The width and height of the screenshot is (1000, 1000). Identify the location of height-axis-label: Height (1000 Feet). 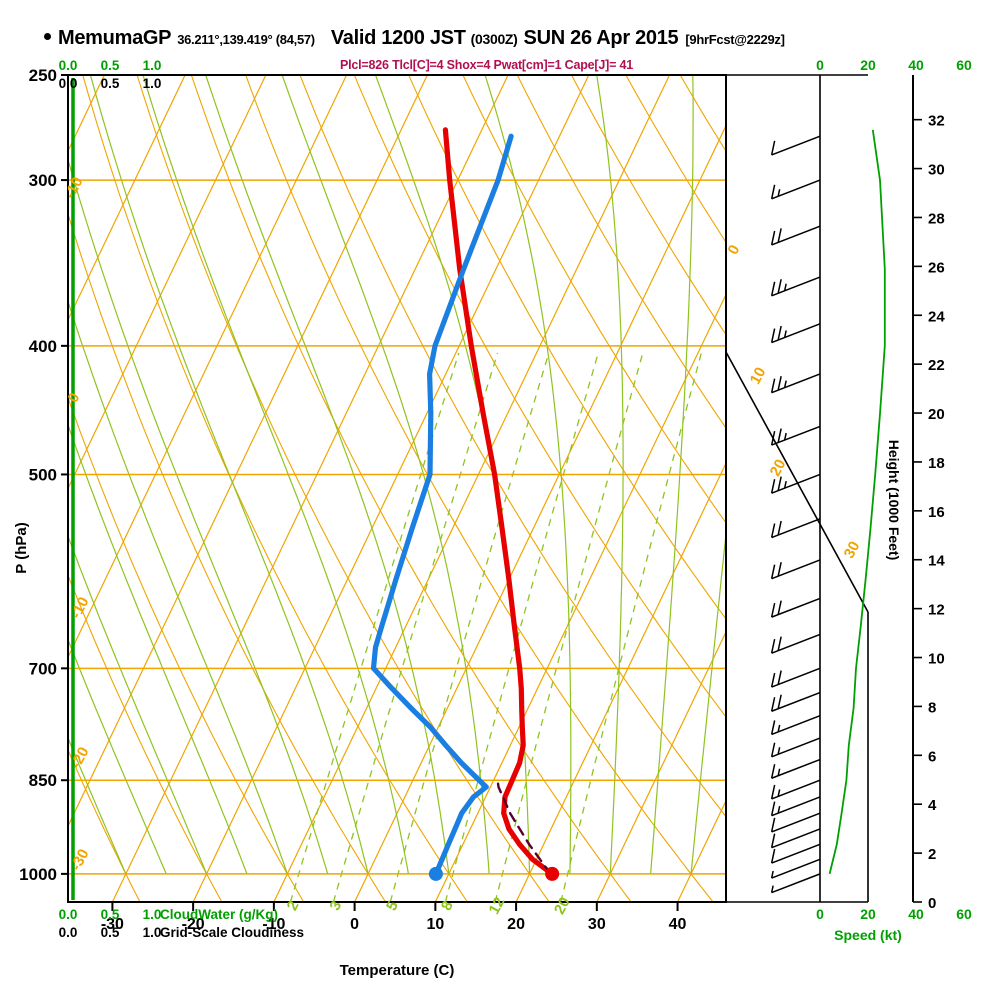
(894, 500).